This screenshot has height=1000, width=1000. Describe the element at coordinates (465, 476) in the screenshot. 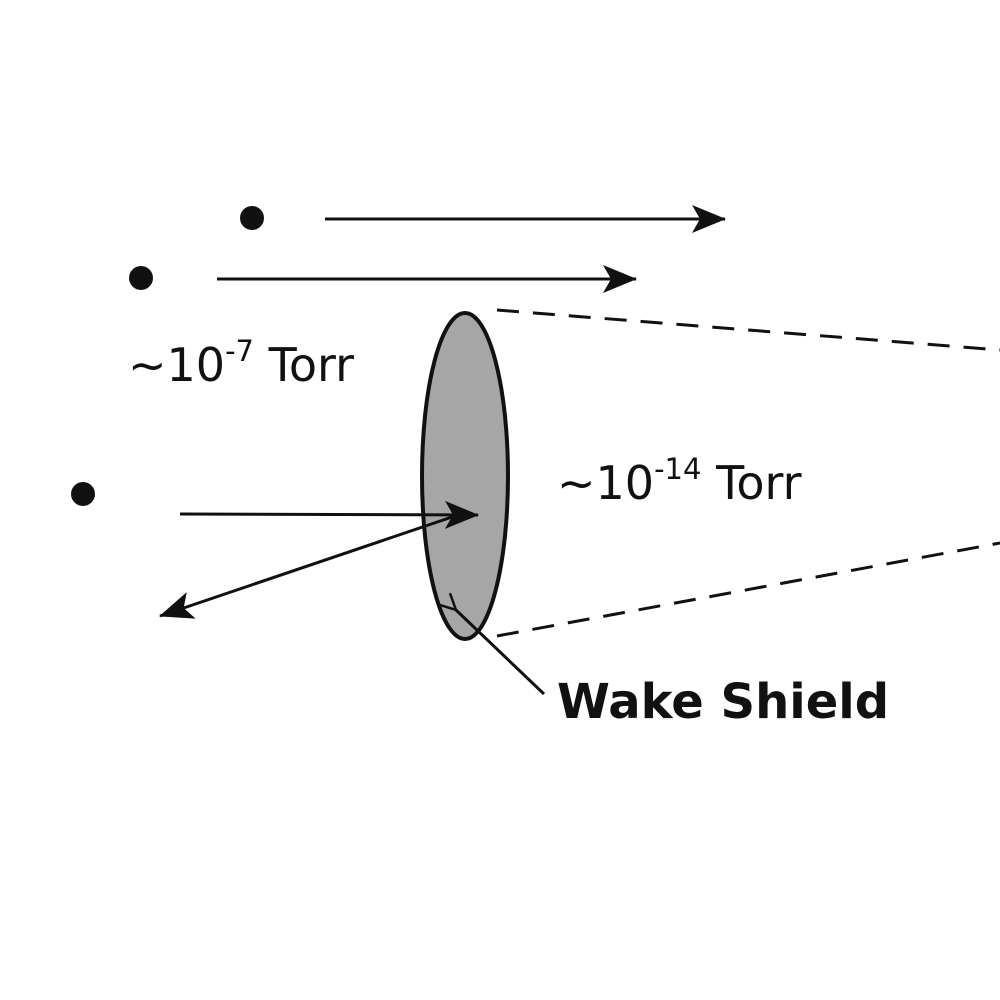

I see `wake-shield-disk` at that location.